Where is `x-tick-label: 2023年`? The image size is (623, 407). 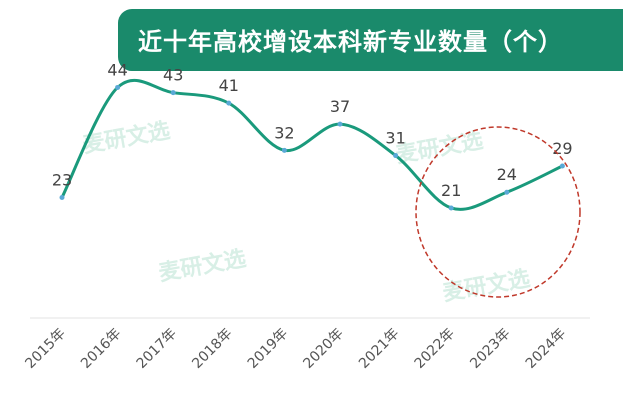 x-tick-label: 2023年 is located at coordinates (490, 349).